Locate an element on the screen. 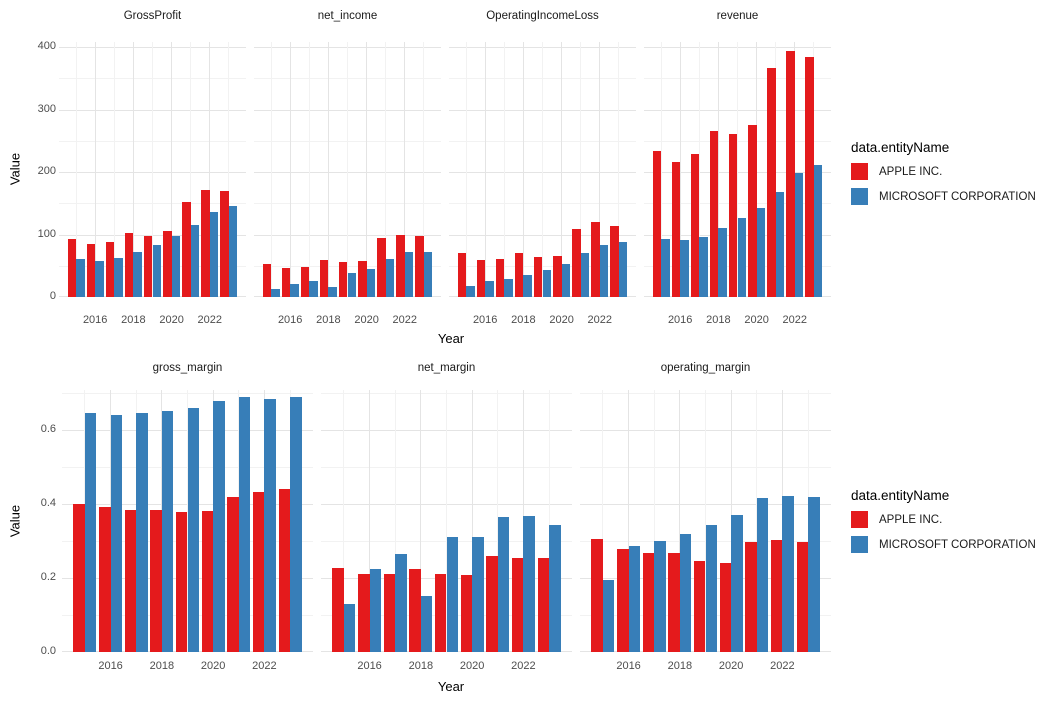 The width and height of the screenshot is (1064, 711). facet-title: GrossProfit is located at coordinates (152, 16).